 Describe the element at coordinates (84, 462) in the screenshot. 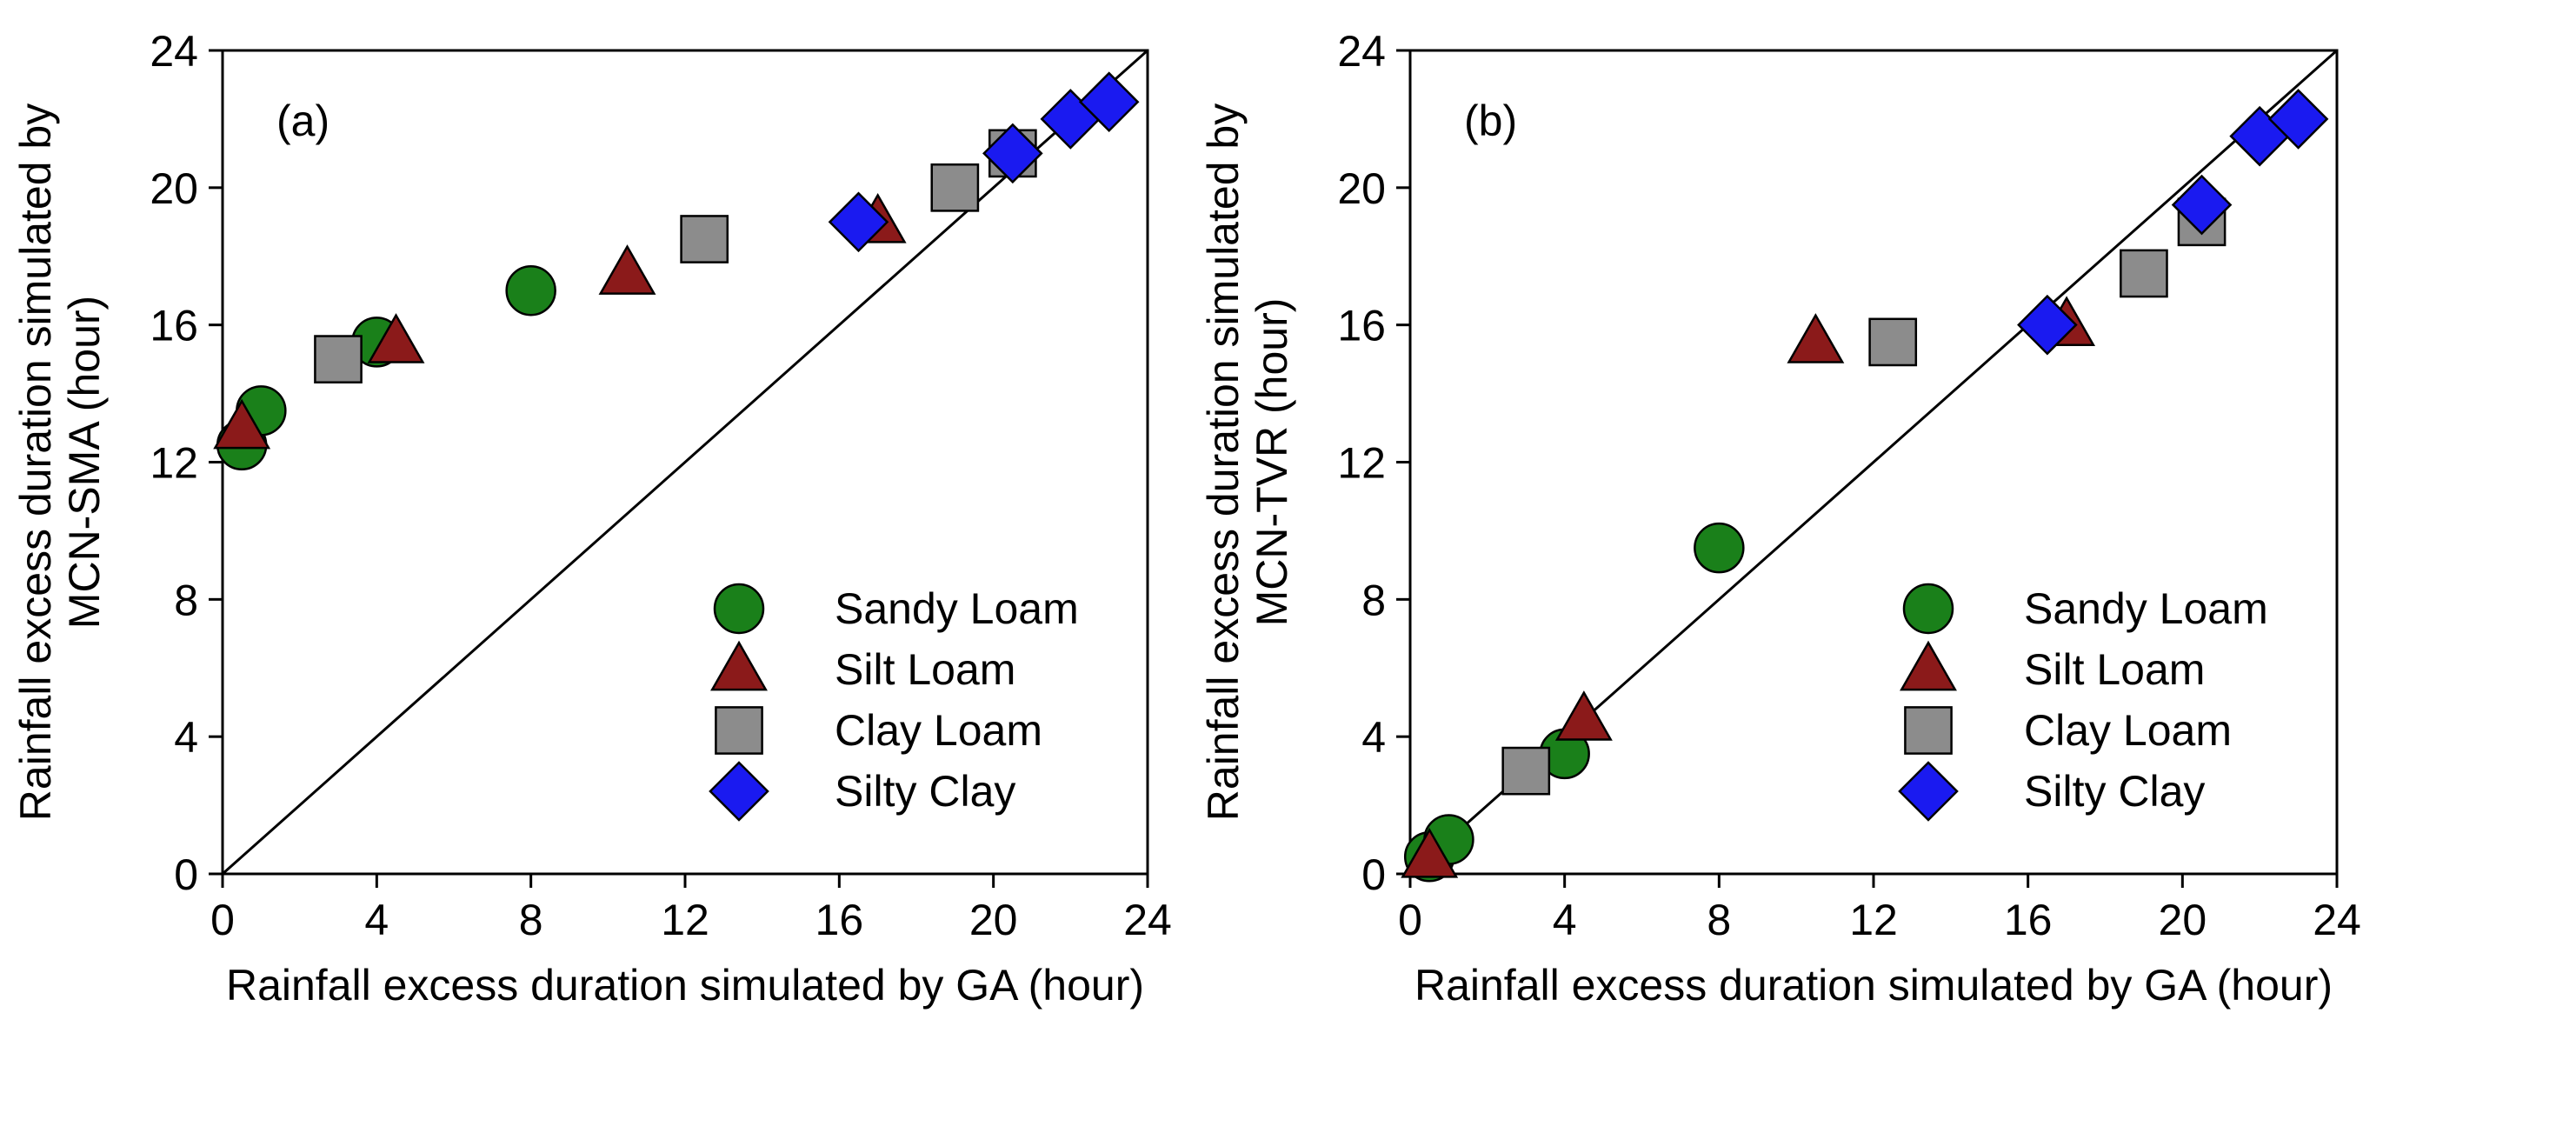

I see `y-axis-title-line: MCN-SMA (hour)` at that location.